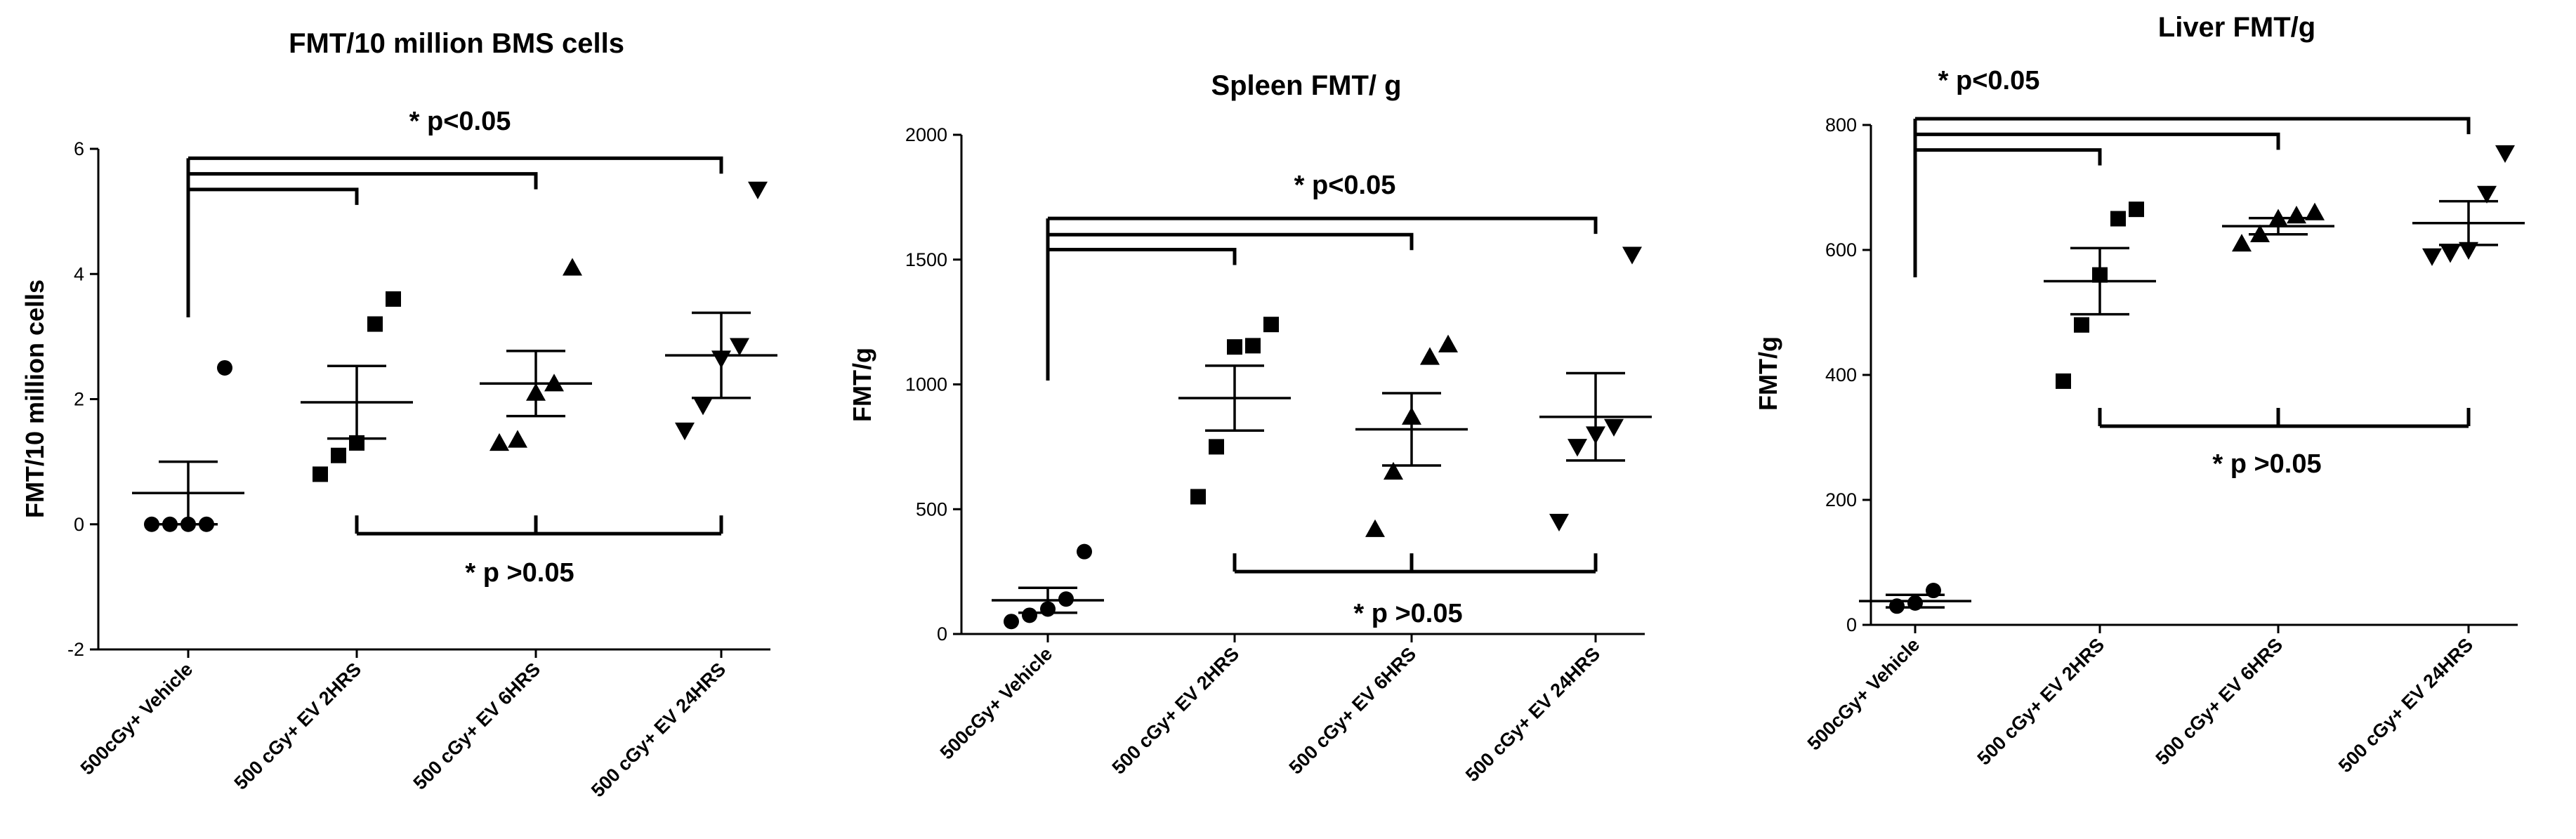 The image size is (2576, 839). I want to click on y-tick-label: 4, so click(79, 273).